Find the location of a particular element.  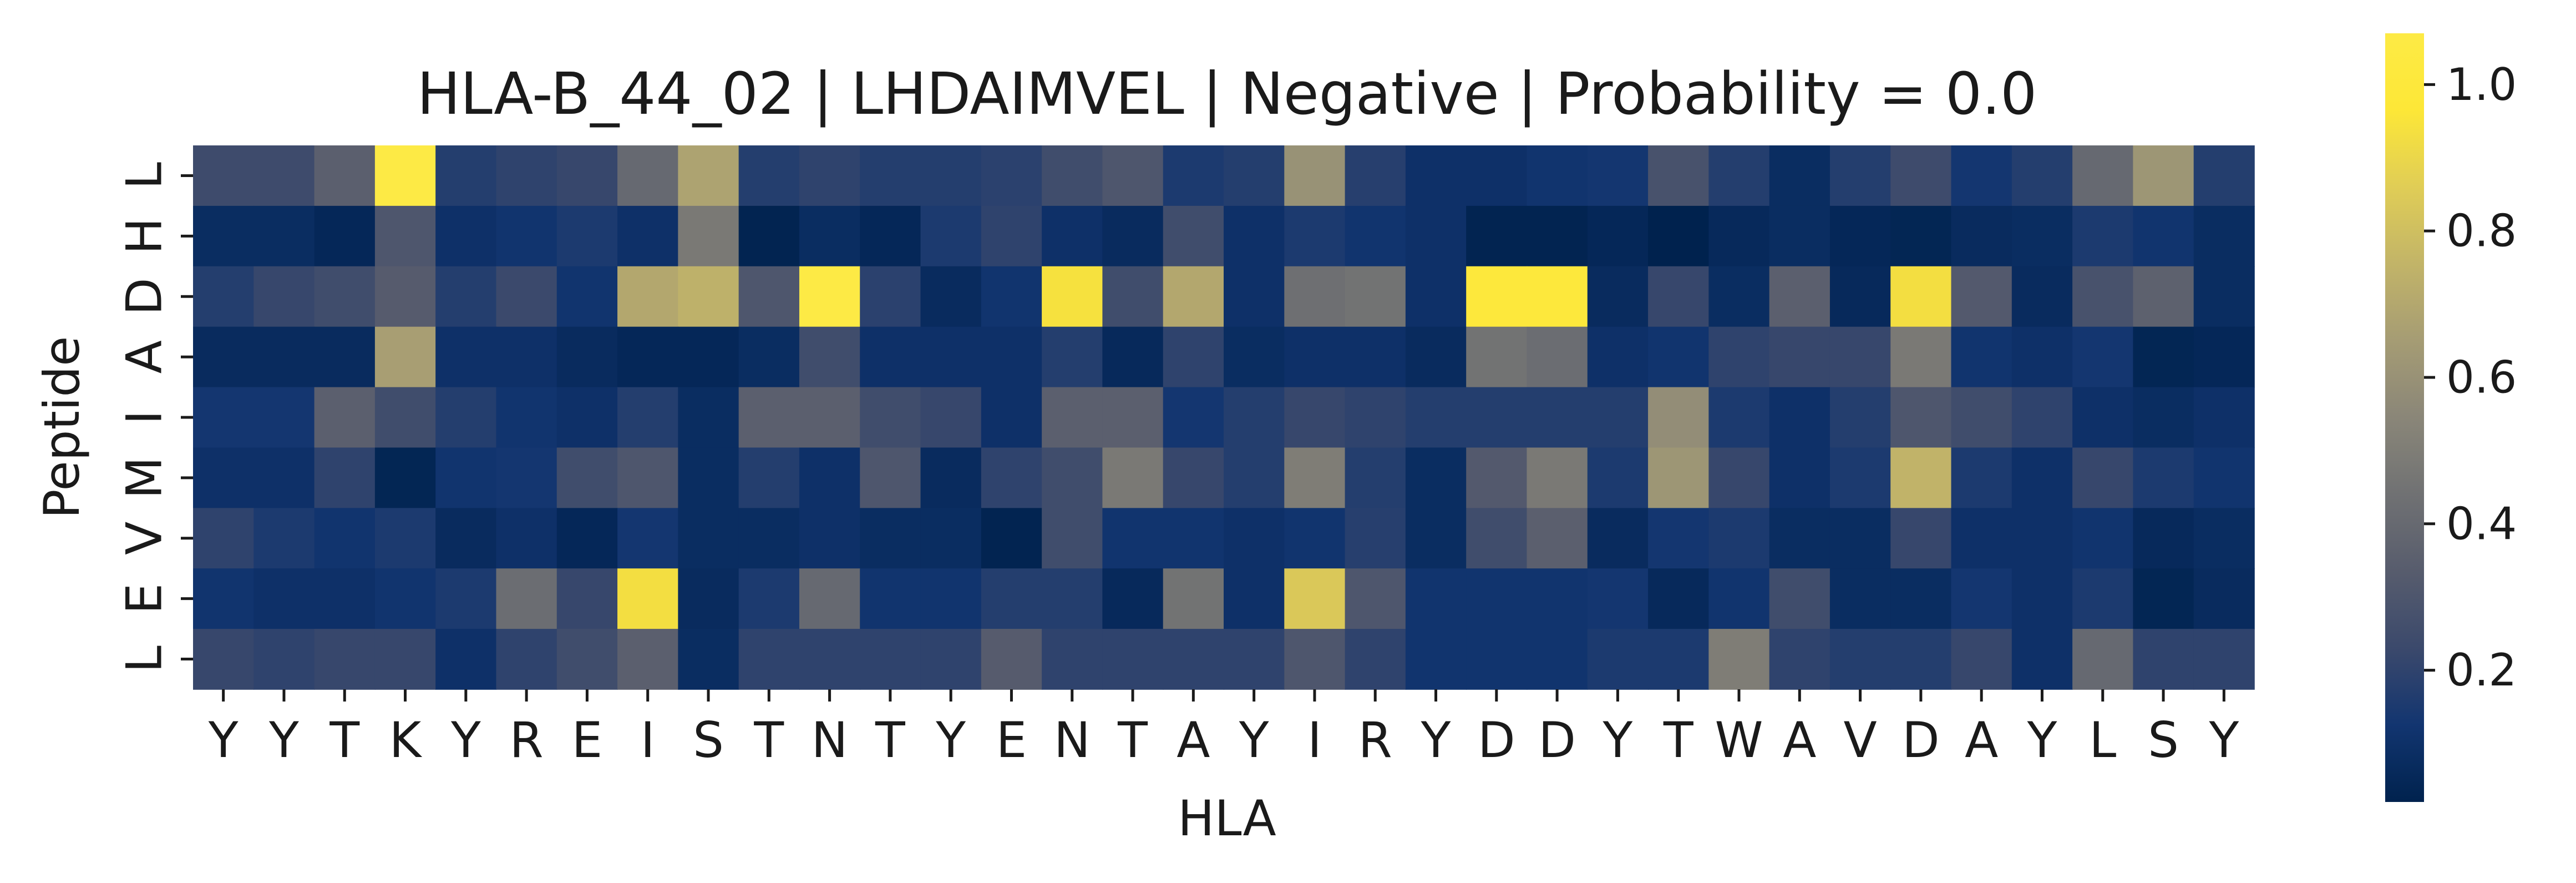

y-tick-label: L is located at coordinates (144, 659).